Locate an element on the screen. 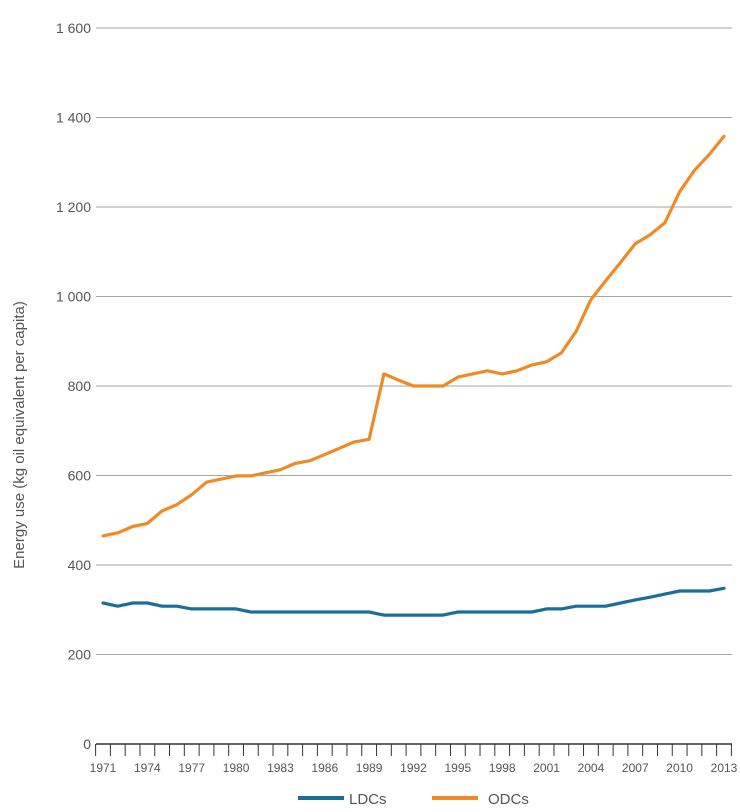 The width and height of the screenshot is (740, 812). y-tick-label: 400 is located at coordinates (80, 565).